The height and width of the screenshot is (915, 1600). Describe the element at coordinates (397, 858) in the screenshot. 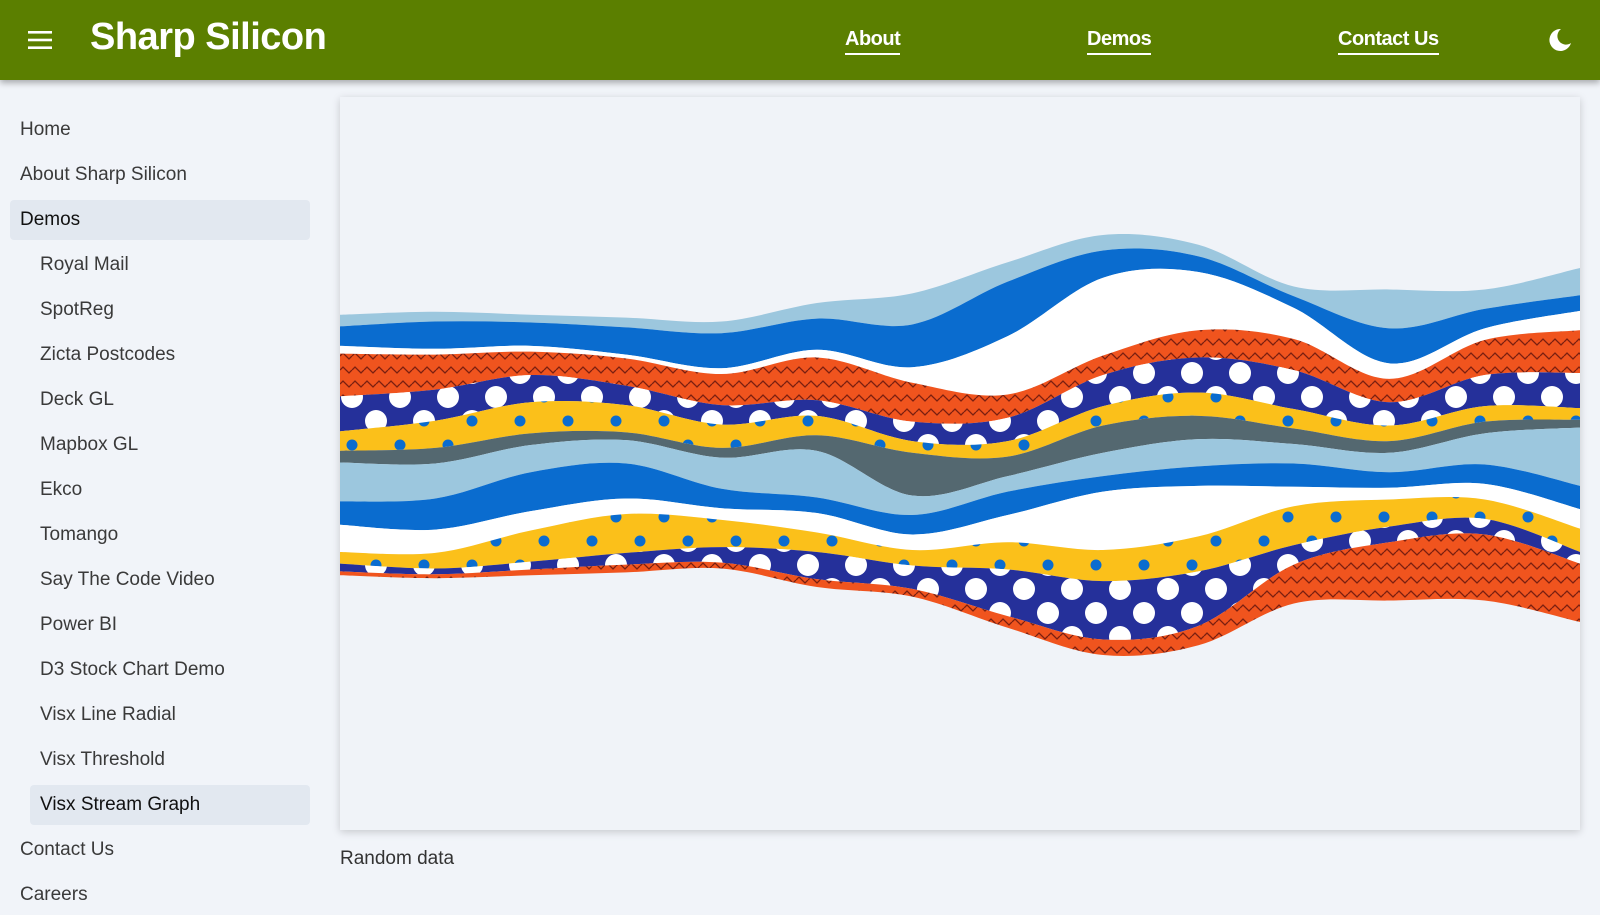

I see `caption: Random data` at that location.